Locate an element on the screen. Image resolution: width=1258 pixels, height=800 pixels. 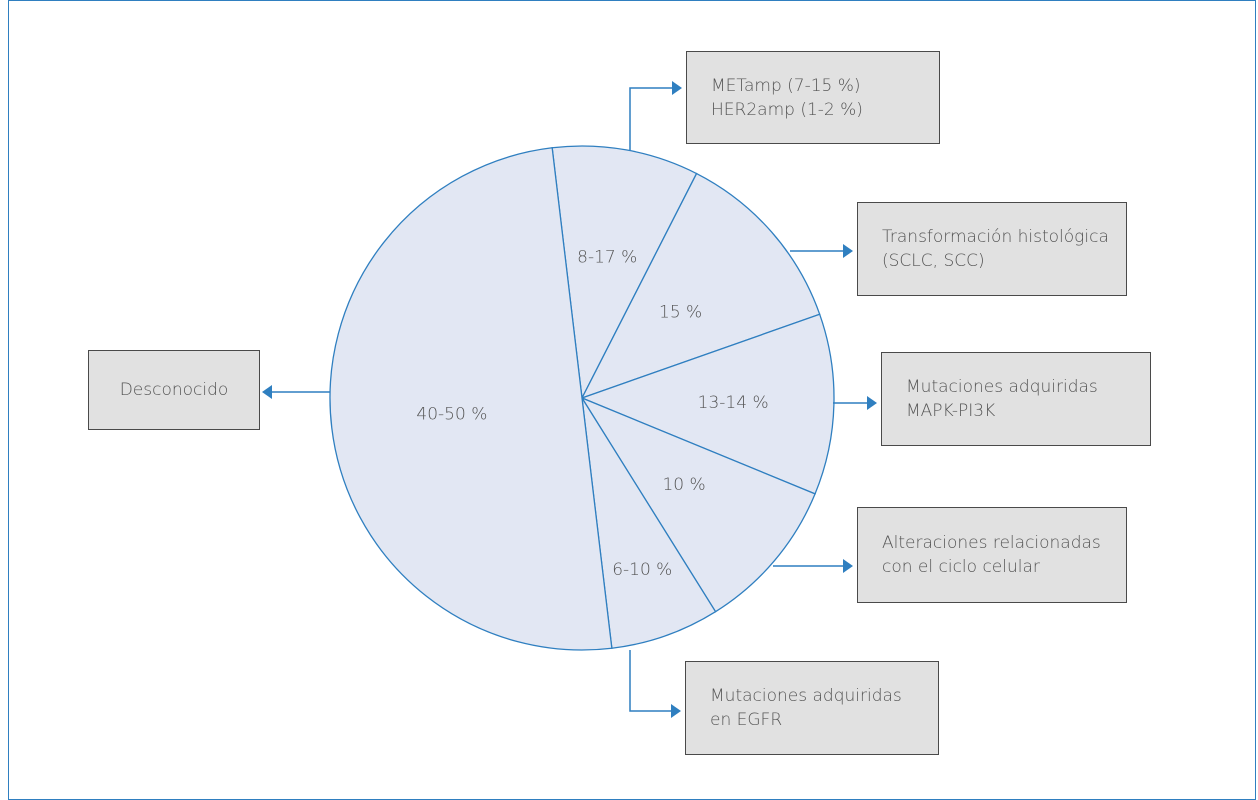
callout-egfr-mutations: Mutaciones adquiridas en EGFR is located at coordinates (812, 708).